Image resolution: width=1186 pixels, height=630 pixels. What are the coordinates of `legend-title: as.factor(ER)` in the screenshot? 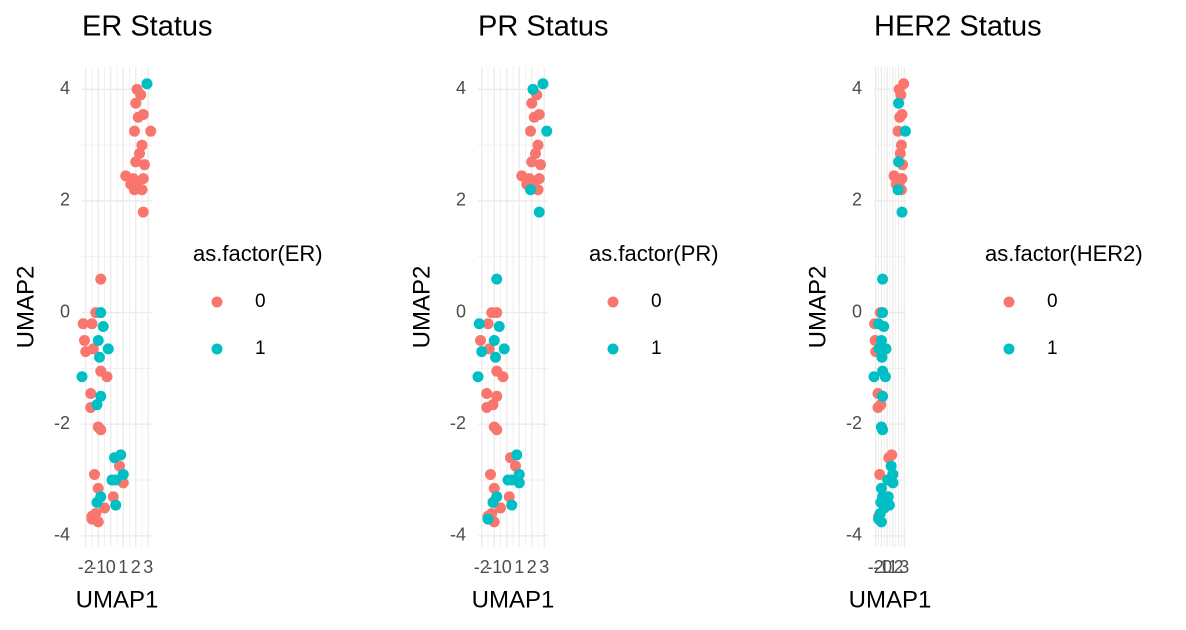 It's located at (258, 253).